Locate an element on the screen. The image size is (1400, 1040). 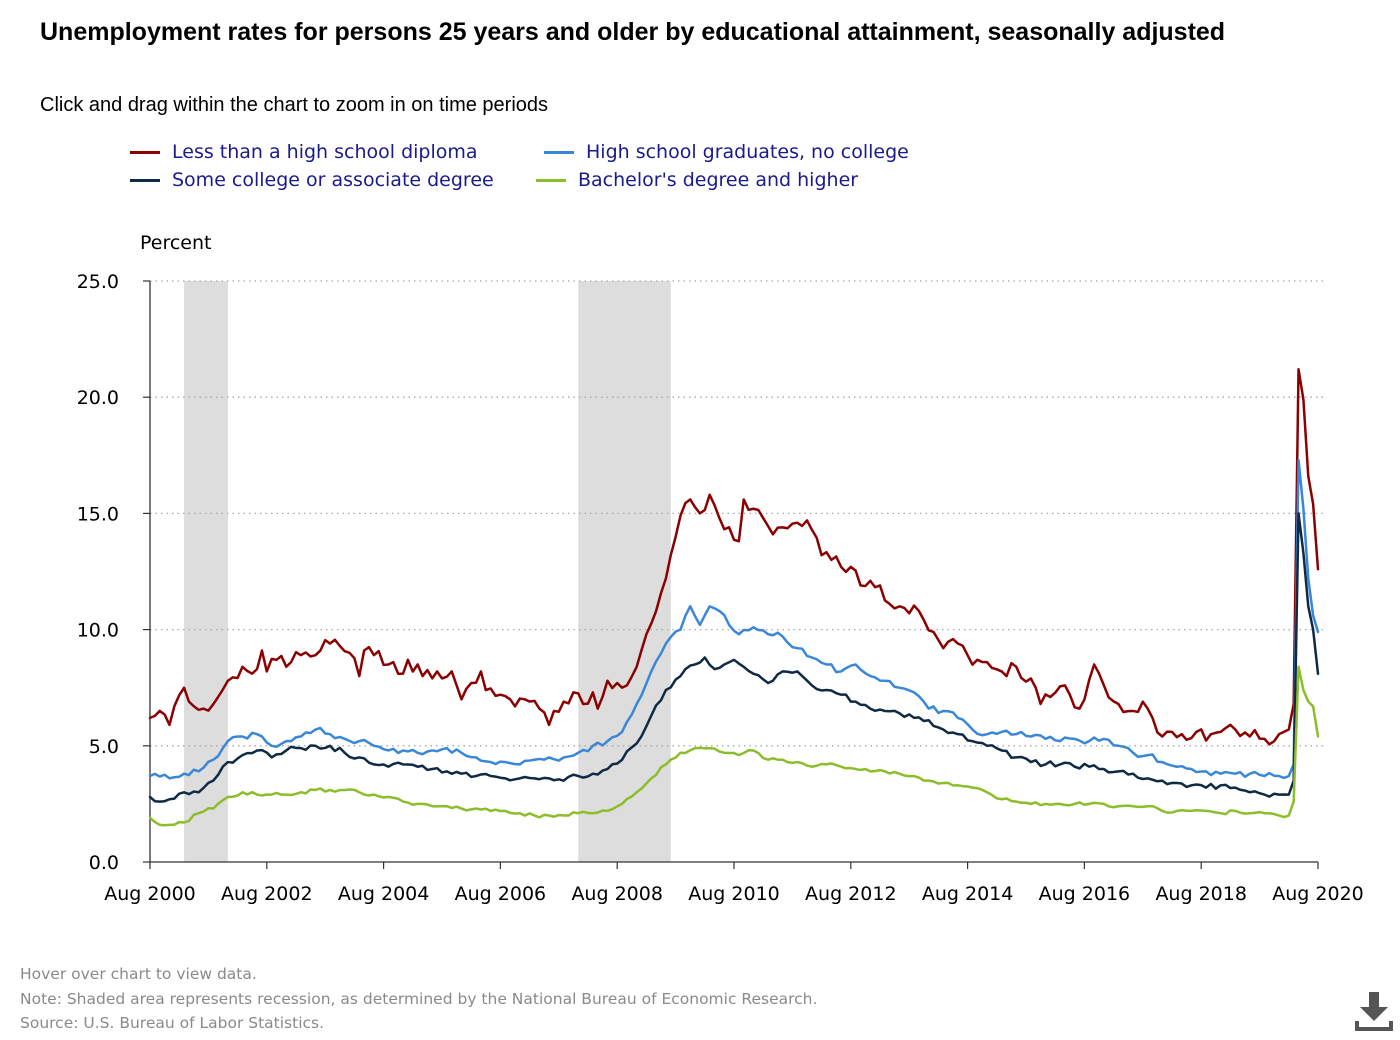
legend-label: Less than a high school diploma is located at coordinates (325, 152).